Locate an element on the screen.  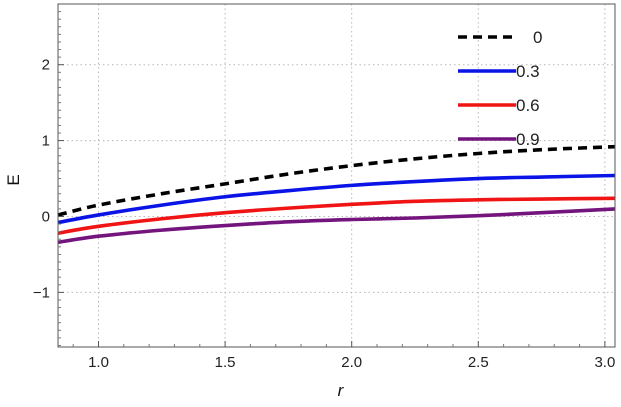
y-tick-label: −1 is located at coordinates (41, 292).